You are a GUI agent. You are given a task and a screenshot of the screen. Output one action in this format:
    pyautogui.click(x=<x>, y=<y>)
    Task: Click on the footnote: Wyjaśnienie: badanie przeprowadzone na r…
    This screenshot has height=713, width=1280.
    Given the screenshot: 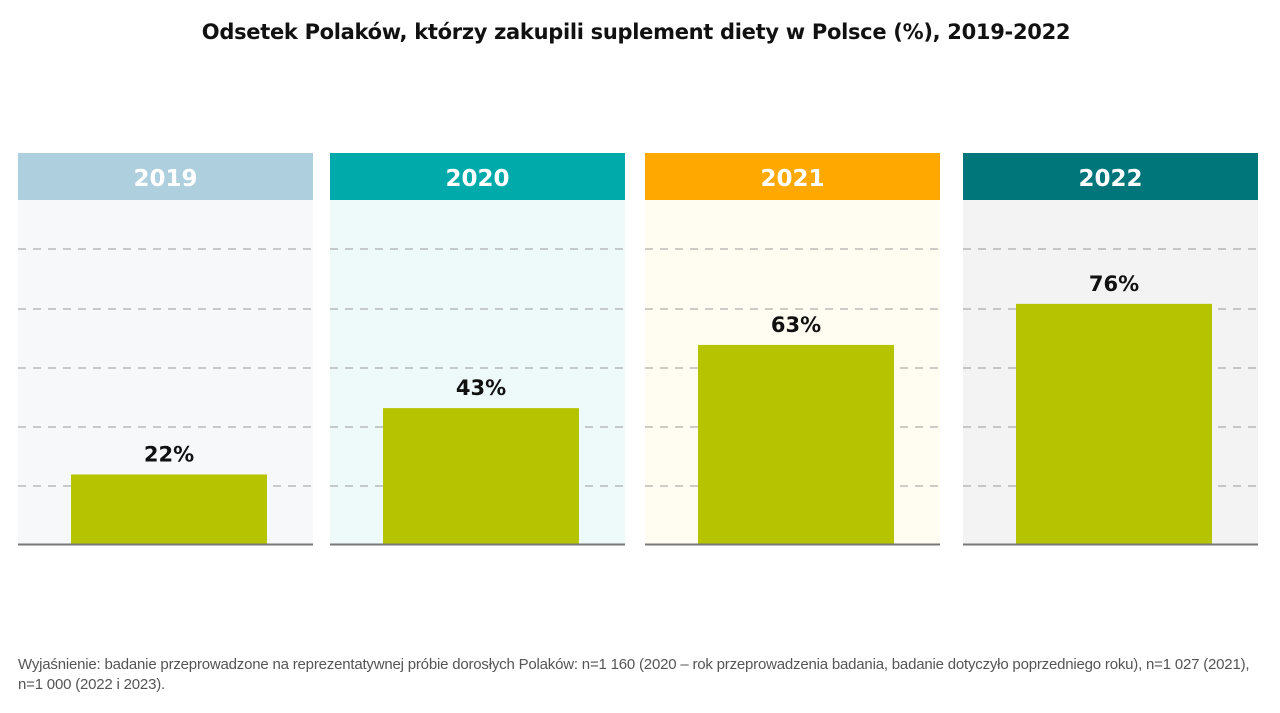 What is the action you would take?
    pyautogui.click(x=634, y=674)
    